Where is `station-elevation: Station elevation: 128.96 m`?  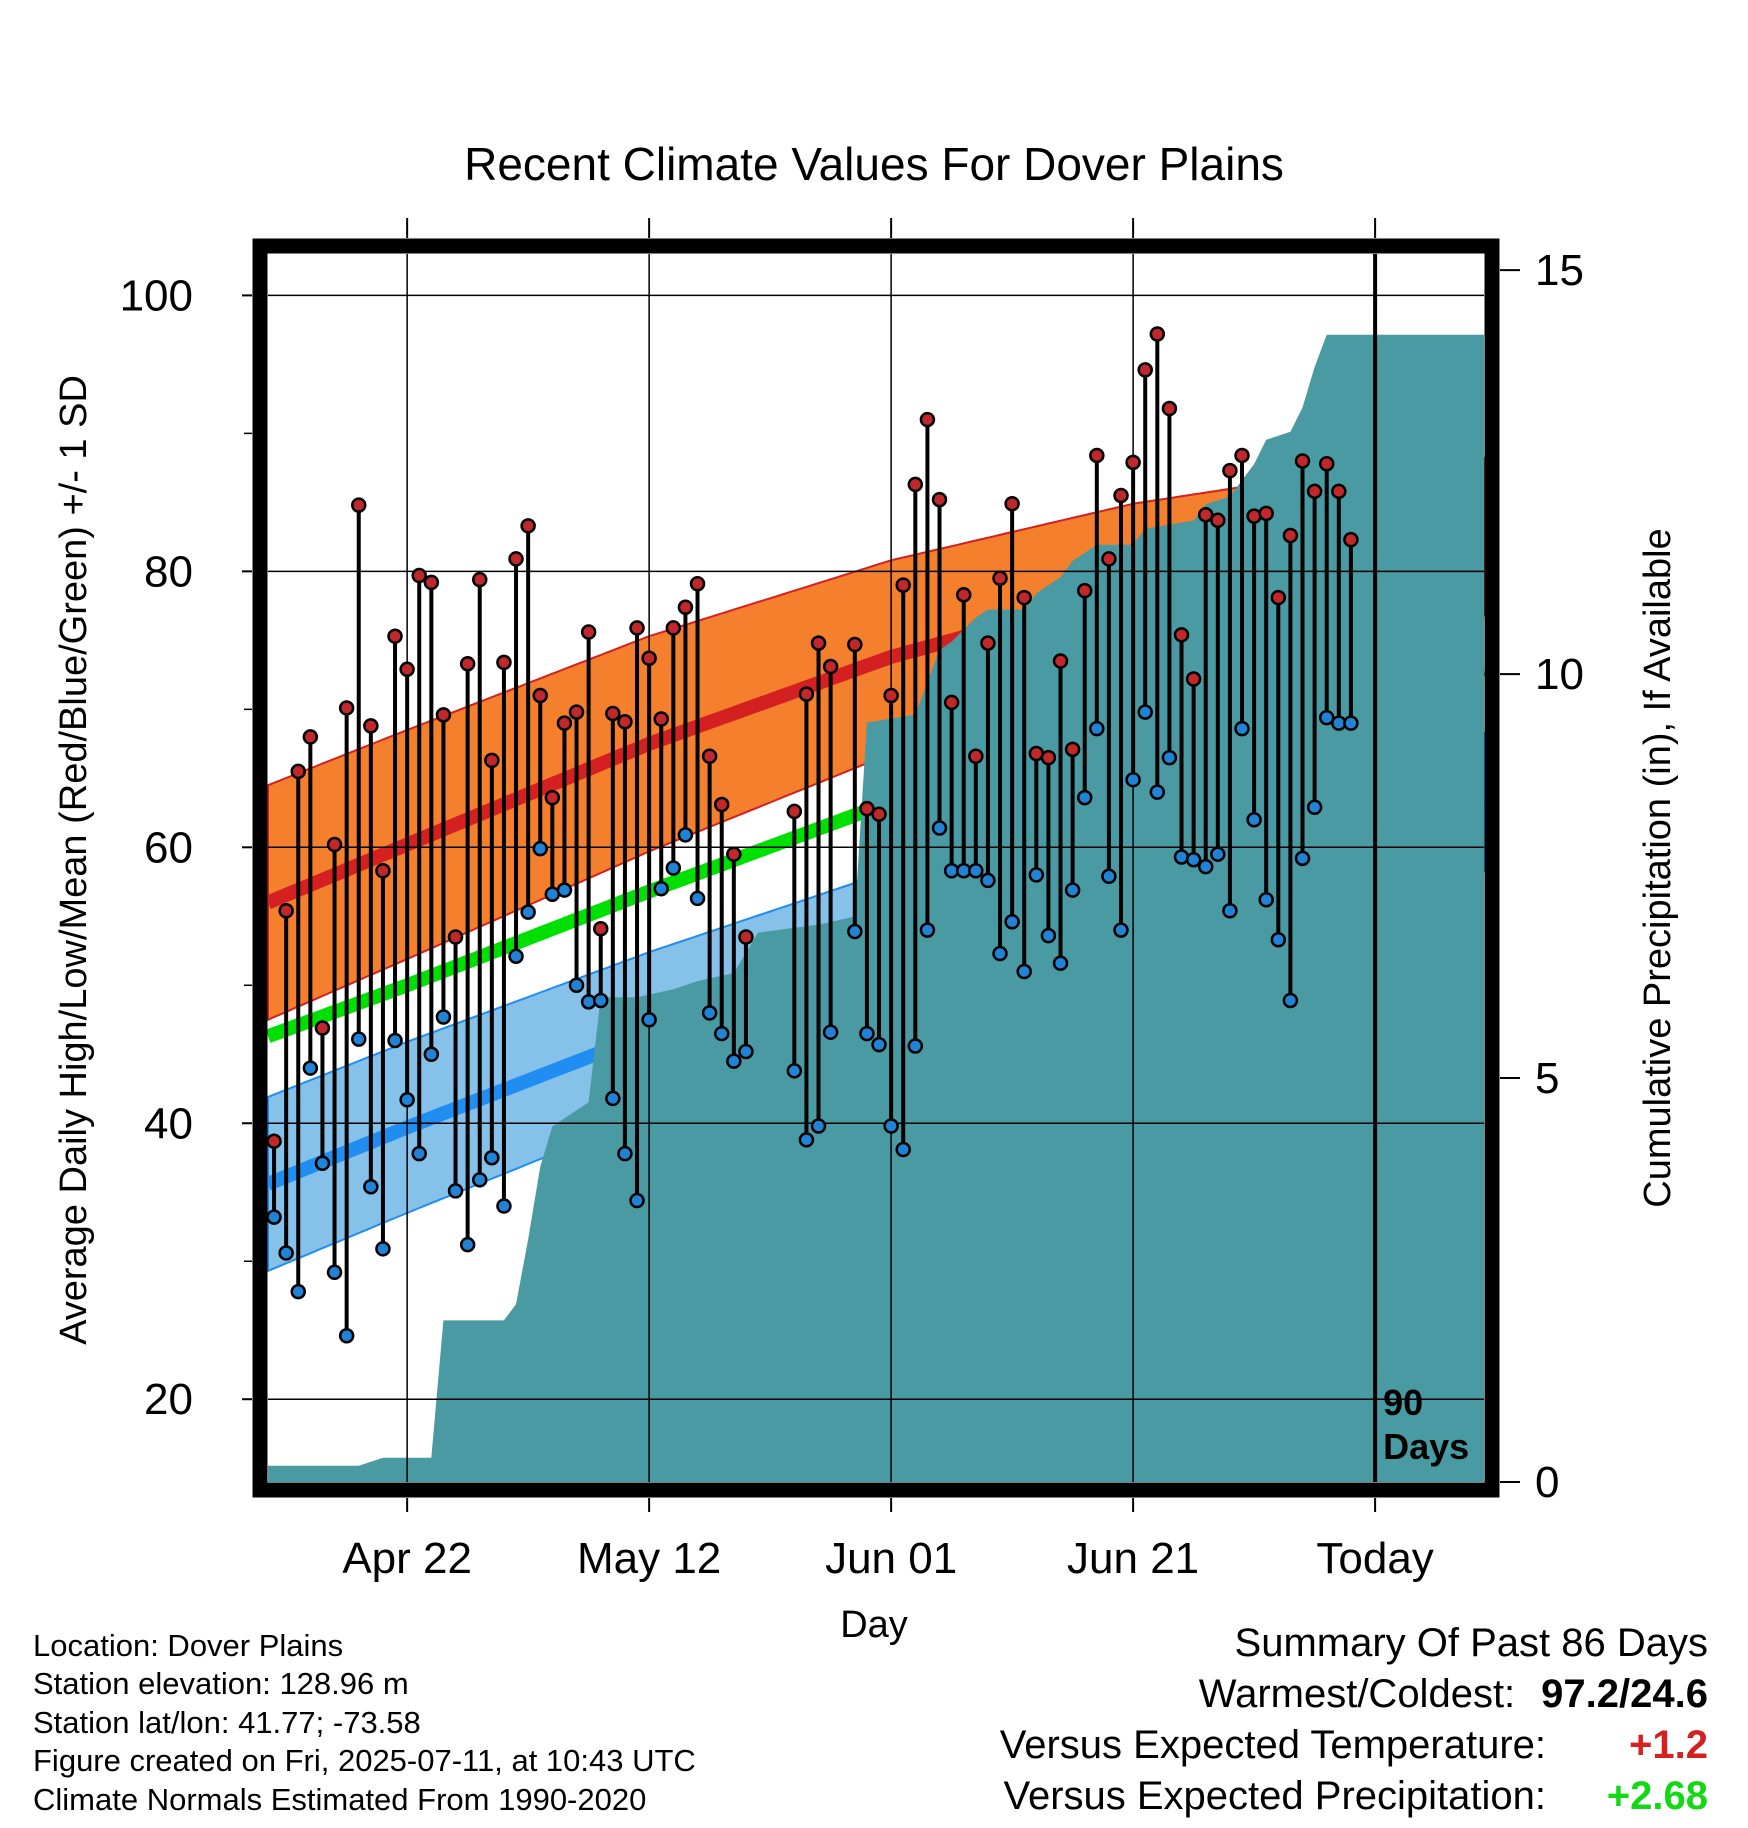
station-elevation: Station elevation: 128.96 m is located at coordinates (221, 1684).